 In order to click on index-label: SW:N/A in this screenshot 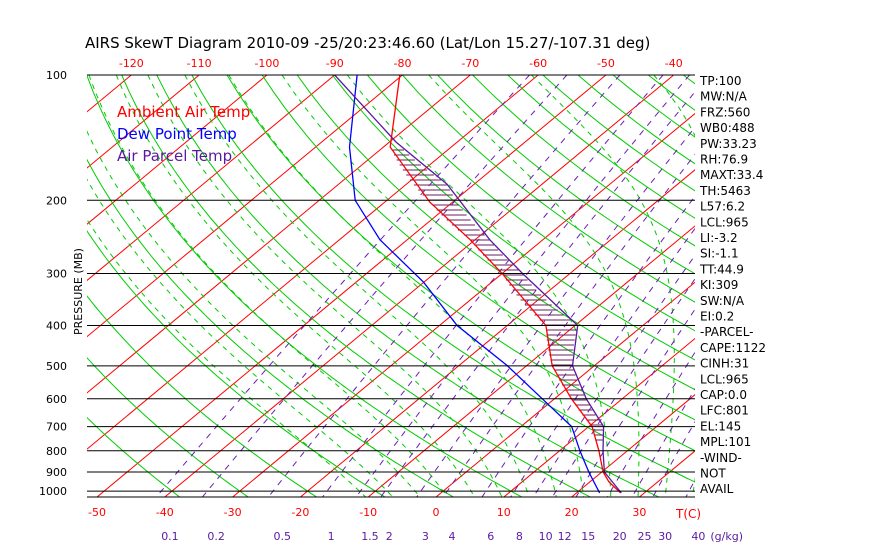, I will do `click(722, 301)`.